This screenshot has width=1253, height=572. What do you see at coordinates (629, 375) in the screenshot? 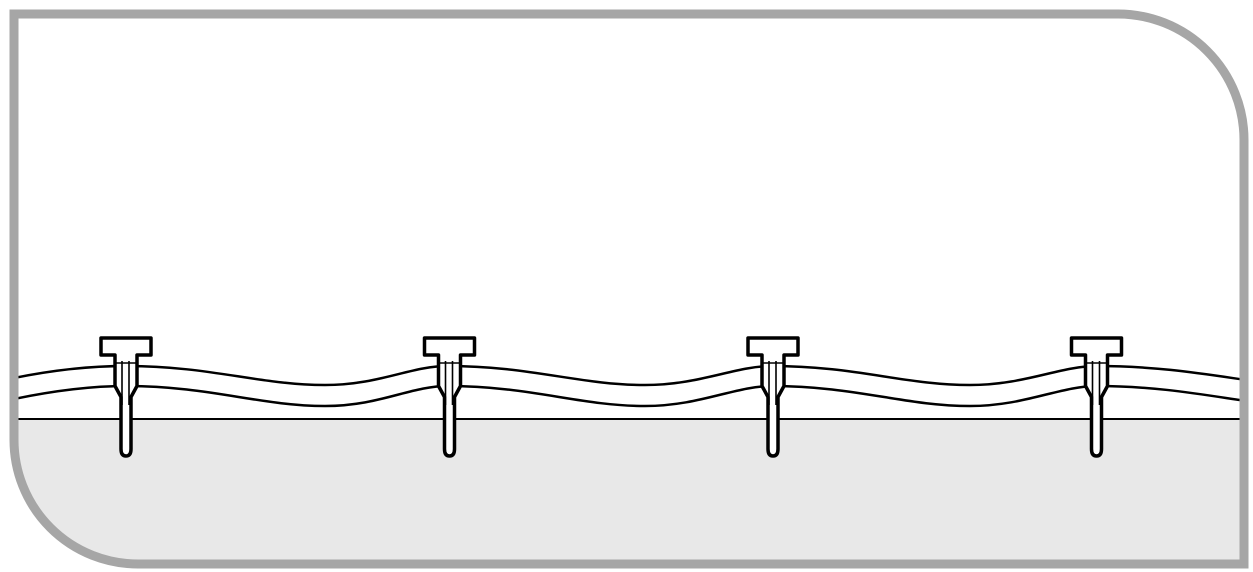
I see `tubing-upper-edge` at bounding box center [629, 375].